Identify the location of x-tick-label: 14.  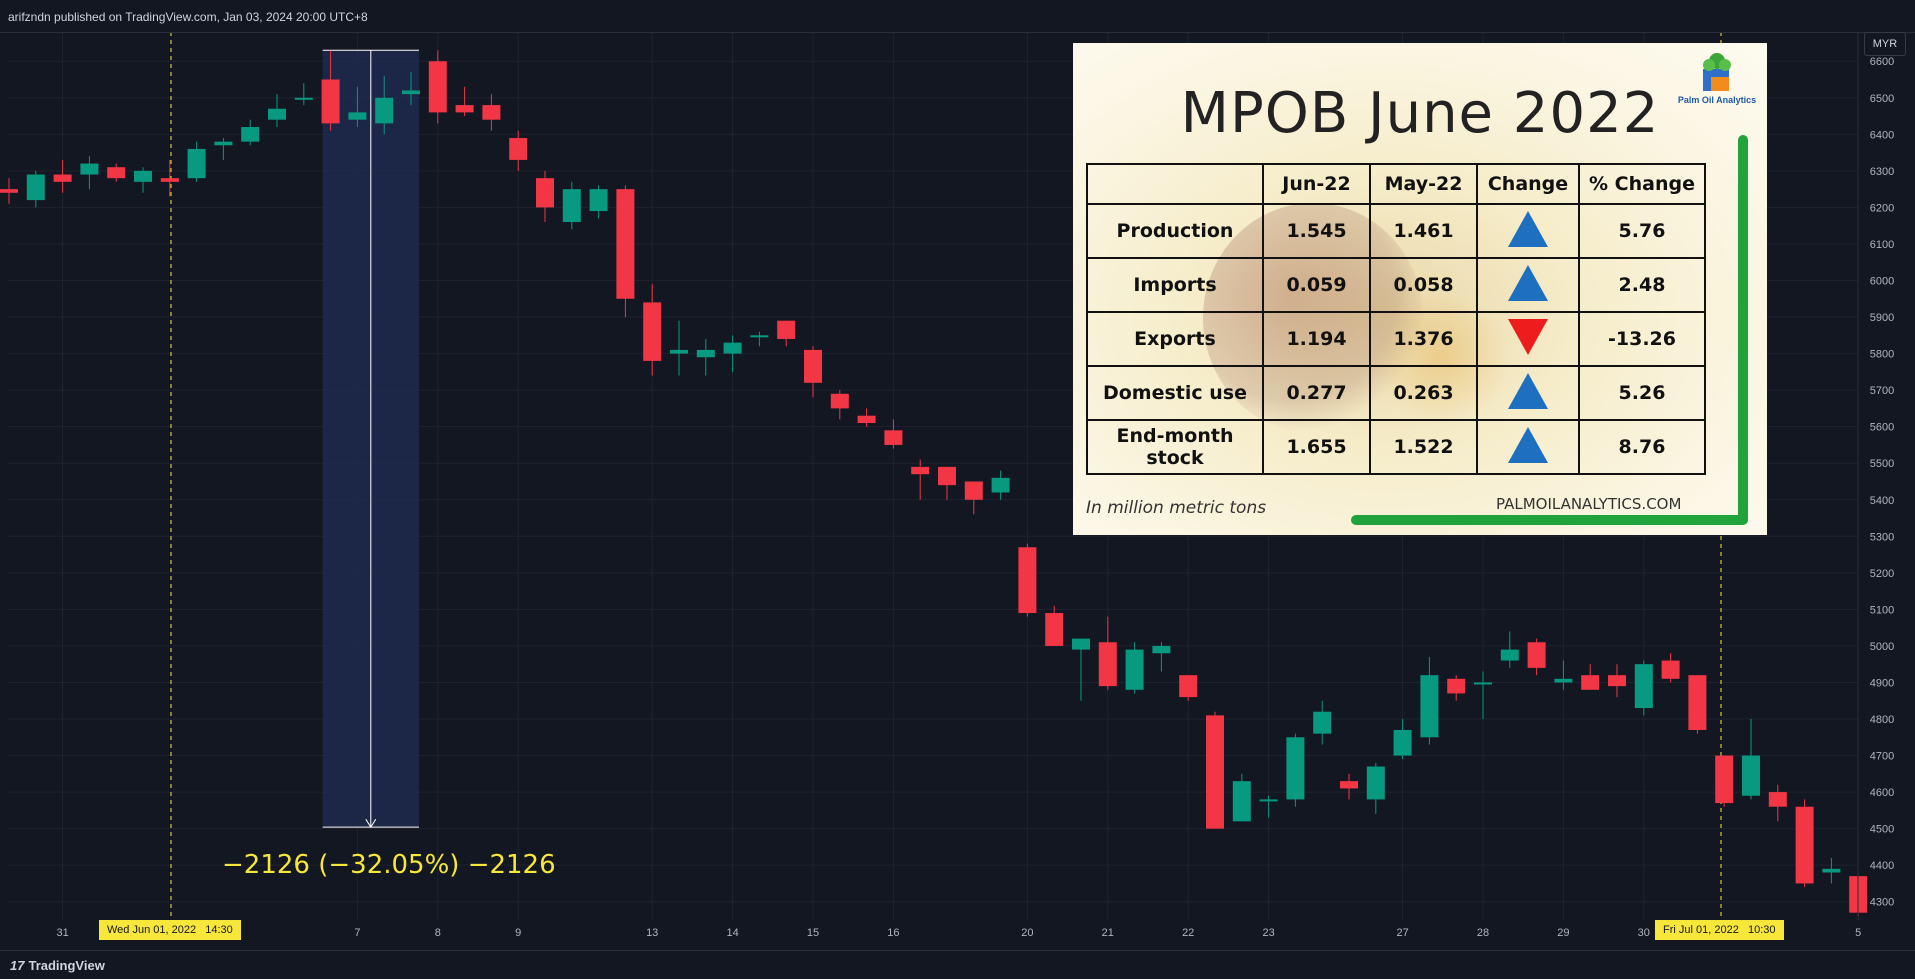
(732, 933).